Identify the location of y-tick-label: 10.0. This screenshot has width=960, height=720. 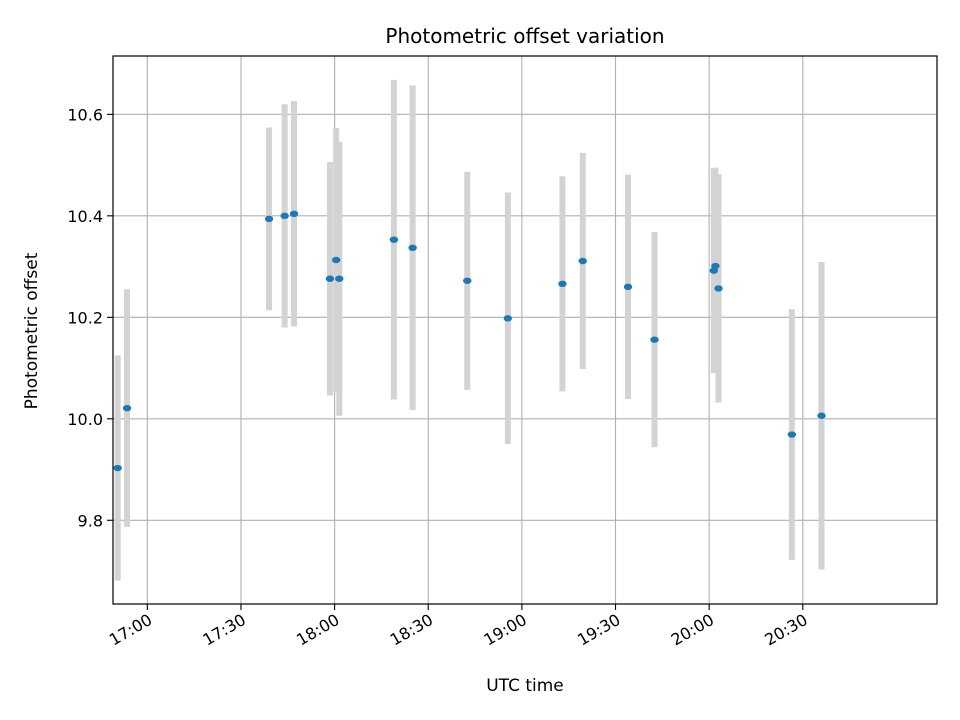
(85, 419).